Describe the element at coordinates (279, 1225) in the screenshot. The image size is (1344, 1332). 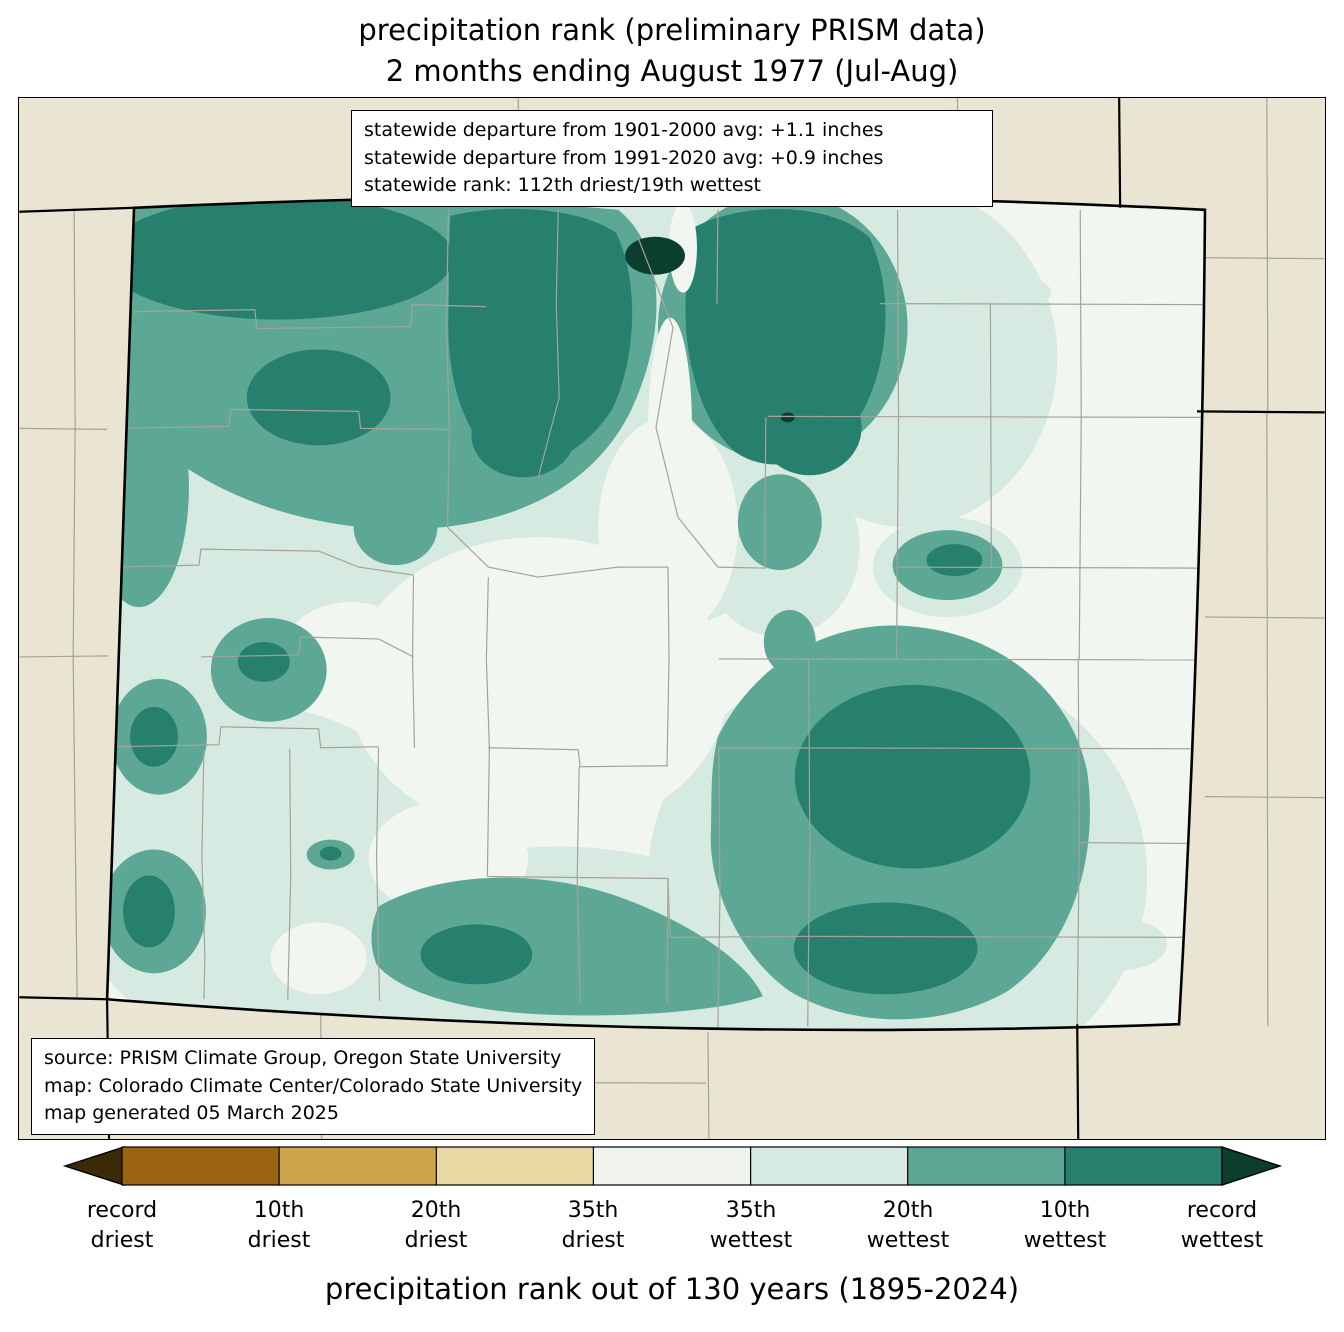
I see `label-10th-driest: 10th driest` at that location.